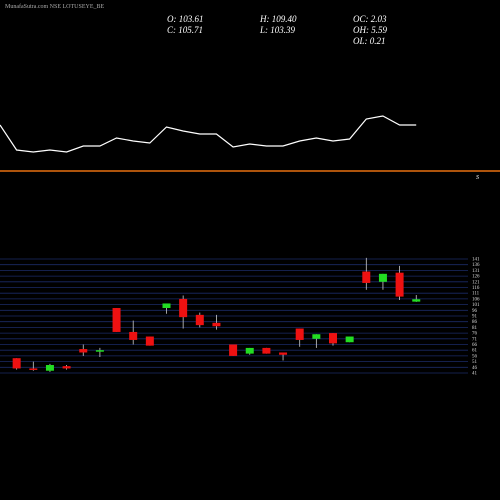 The height and width of the screenshot is (500, 500). What do you see at coordinates (476, 299) in the screenshot?
I see `y-tick-label: 106` at bounding box center [476, 299].